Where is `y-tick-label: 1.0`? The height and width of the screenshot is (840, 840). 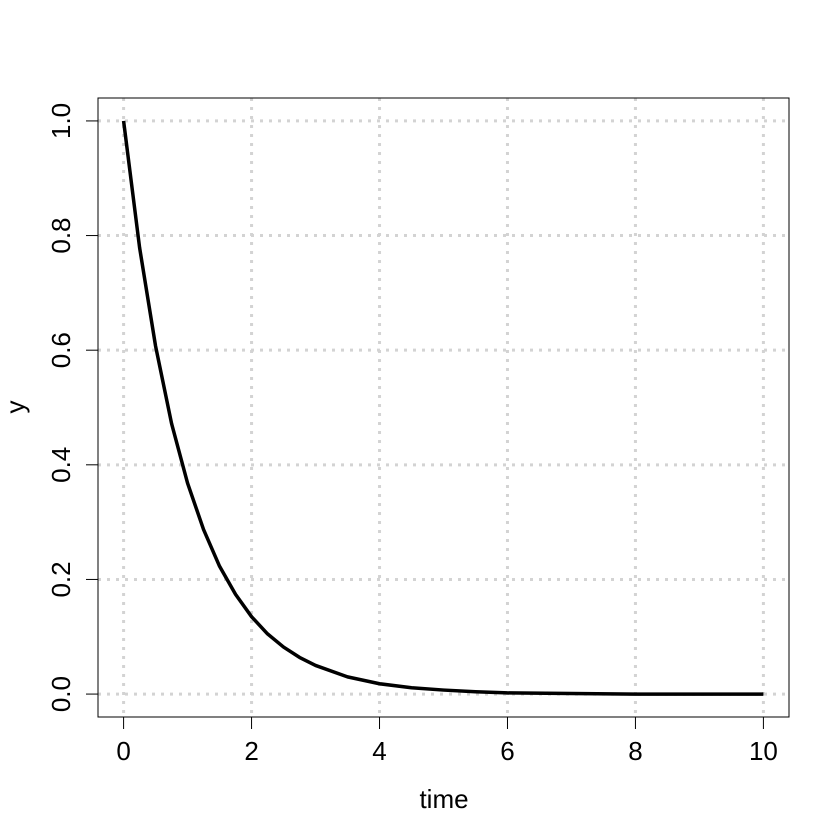
y-tick-label: 1.0 is located at coordinates (61, 121).